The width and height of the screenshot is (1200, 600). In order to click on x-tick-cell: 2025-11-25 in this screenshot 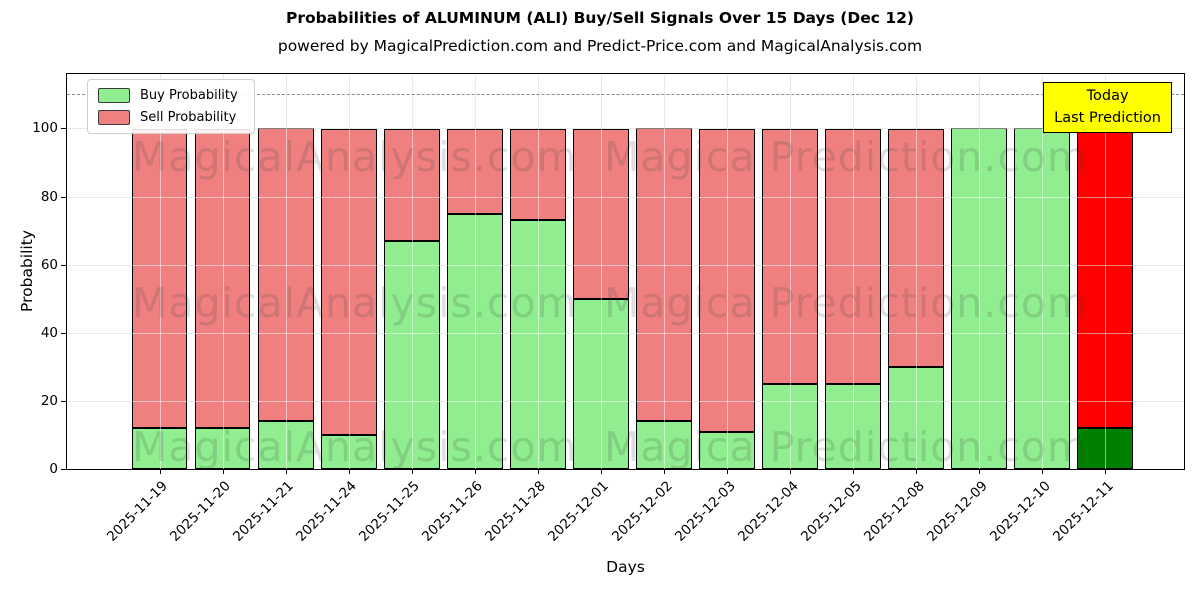, I will do `click(397, 516)`.